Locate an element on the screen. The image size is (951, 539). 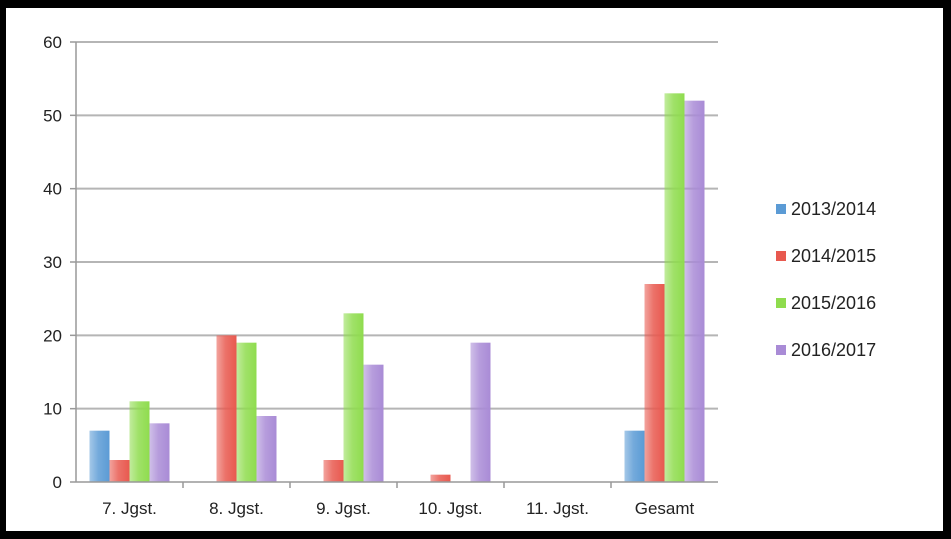
y-tick-label: 60 is located at coordinates (52, 42).